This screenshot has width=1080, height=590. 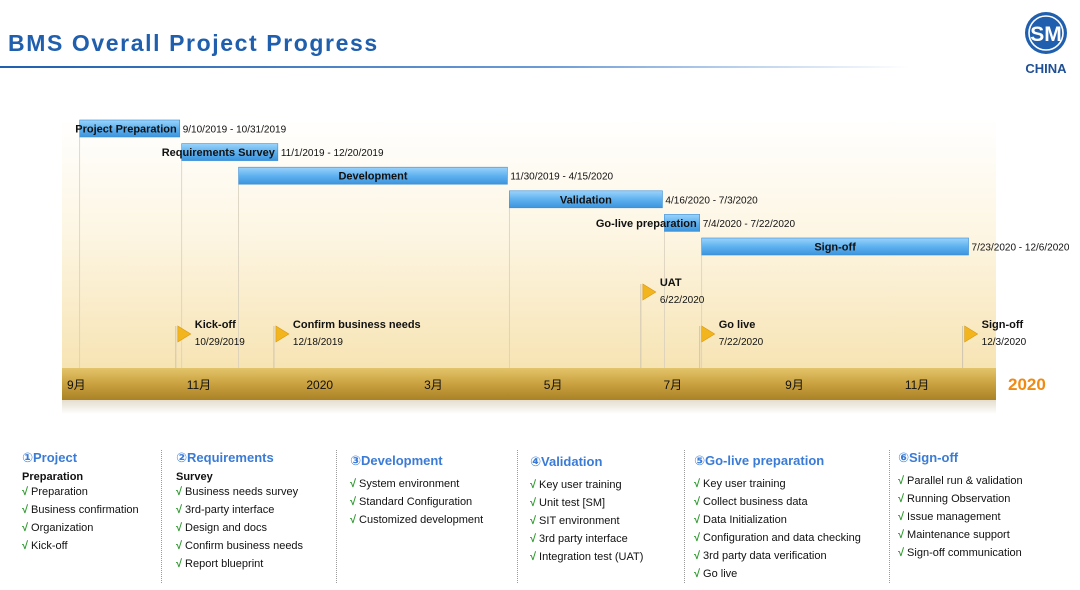 What do you see at coordinates (1046, 68) in the screenshot?
I see `logo-text: CHINA` at bounding box center [1046, 68].